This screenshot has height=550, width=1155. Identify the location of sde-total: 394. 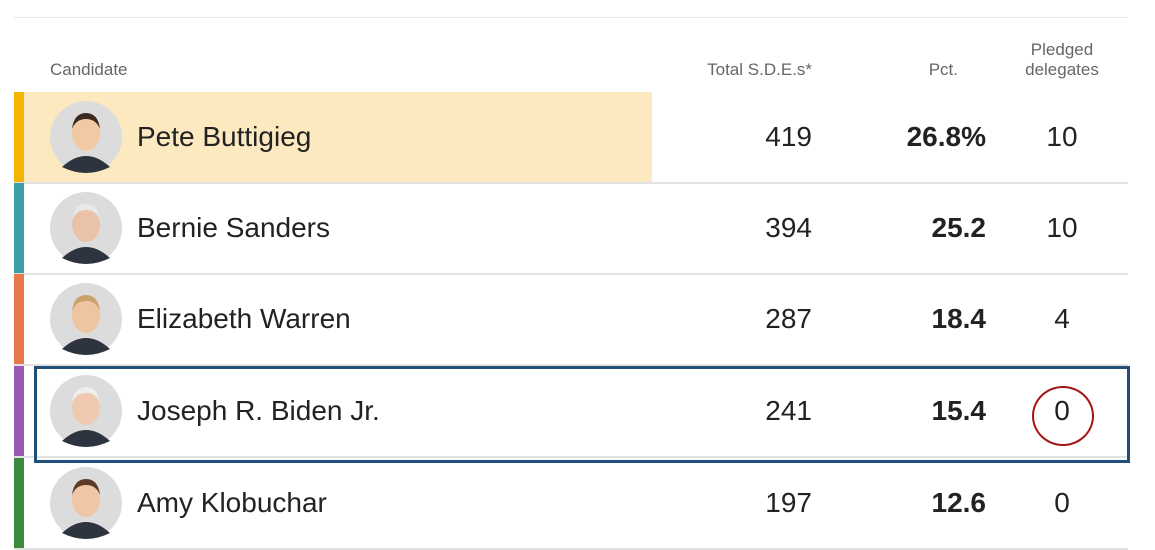
(788, 227).